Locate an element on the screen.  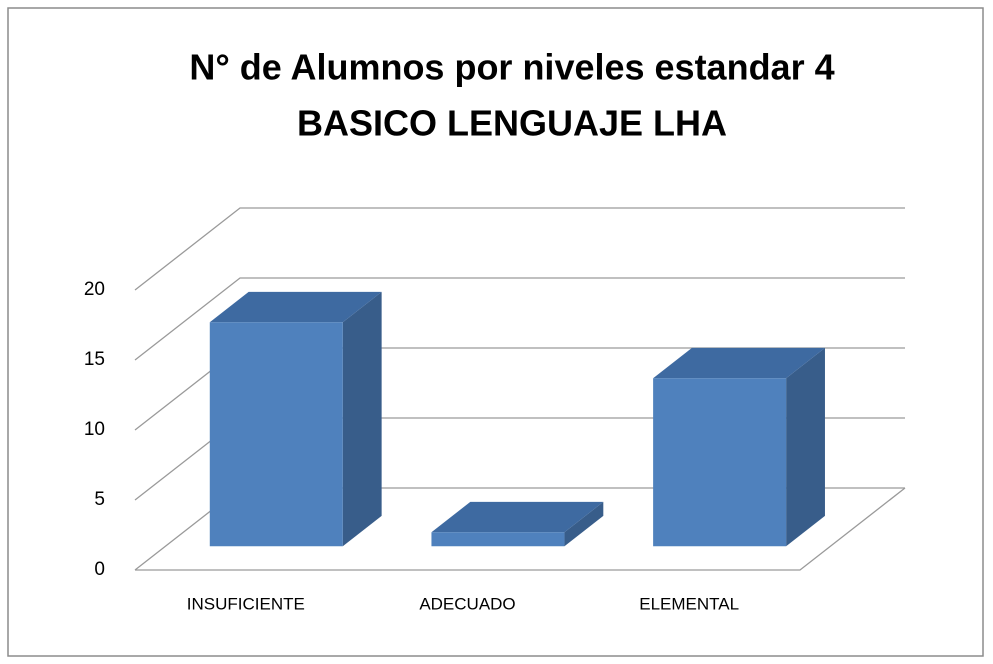
x-tick-label: ADECUADO is located at coordinates (467, 603).